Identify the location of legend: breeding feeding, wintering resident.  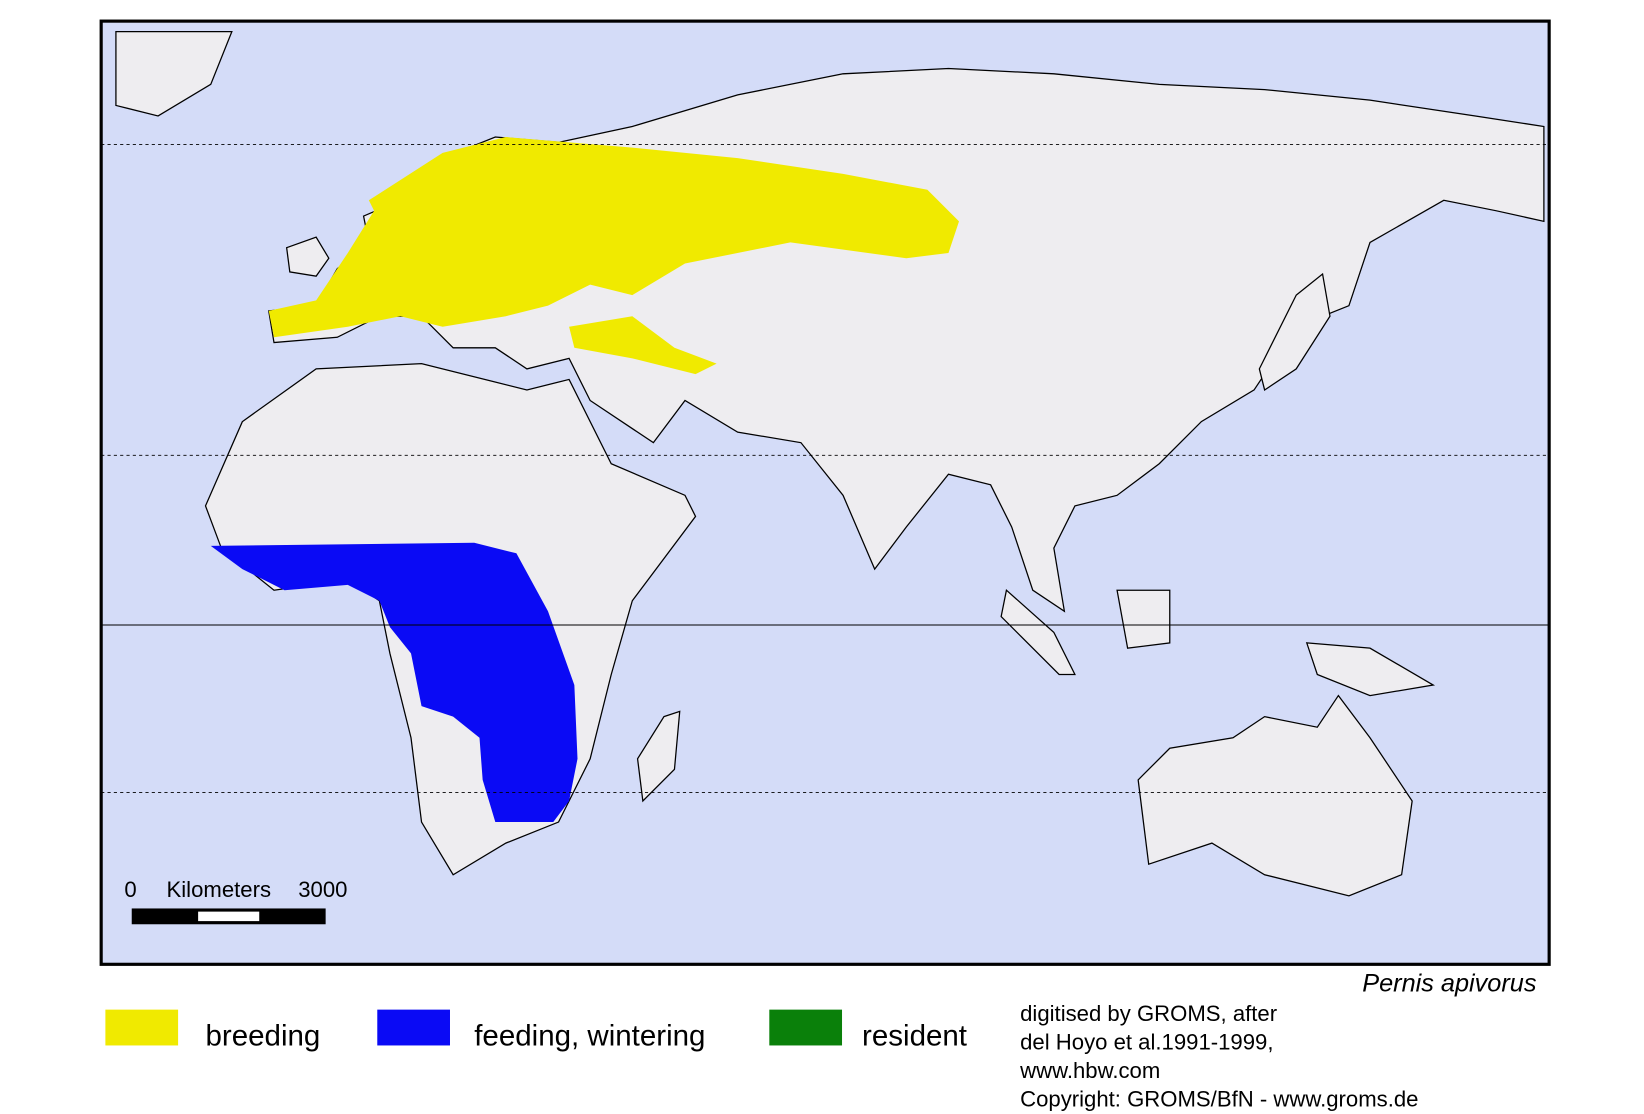
(536, 1030).